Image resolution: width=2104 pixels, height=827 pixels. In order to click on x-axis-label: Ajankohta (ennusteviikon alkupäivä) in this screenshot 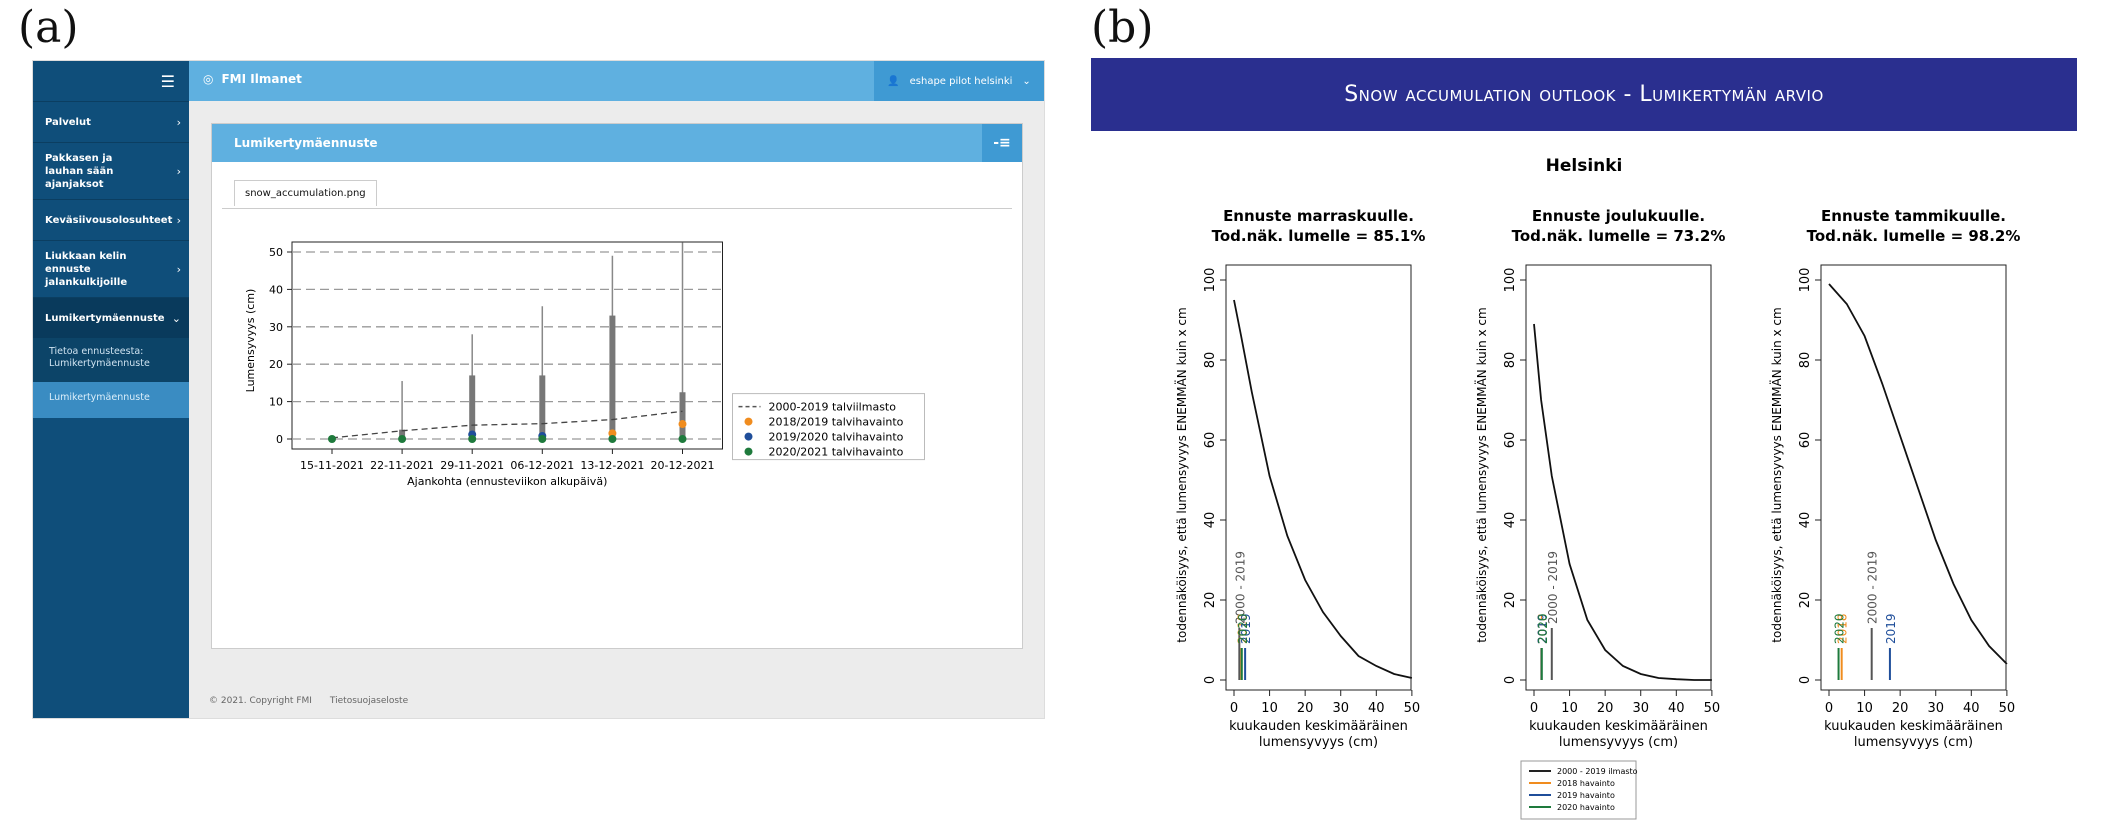, I will do `click(507, 481)`.